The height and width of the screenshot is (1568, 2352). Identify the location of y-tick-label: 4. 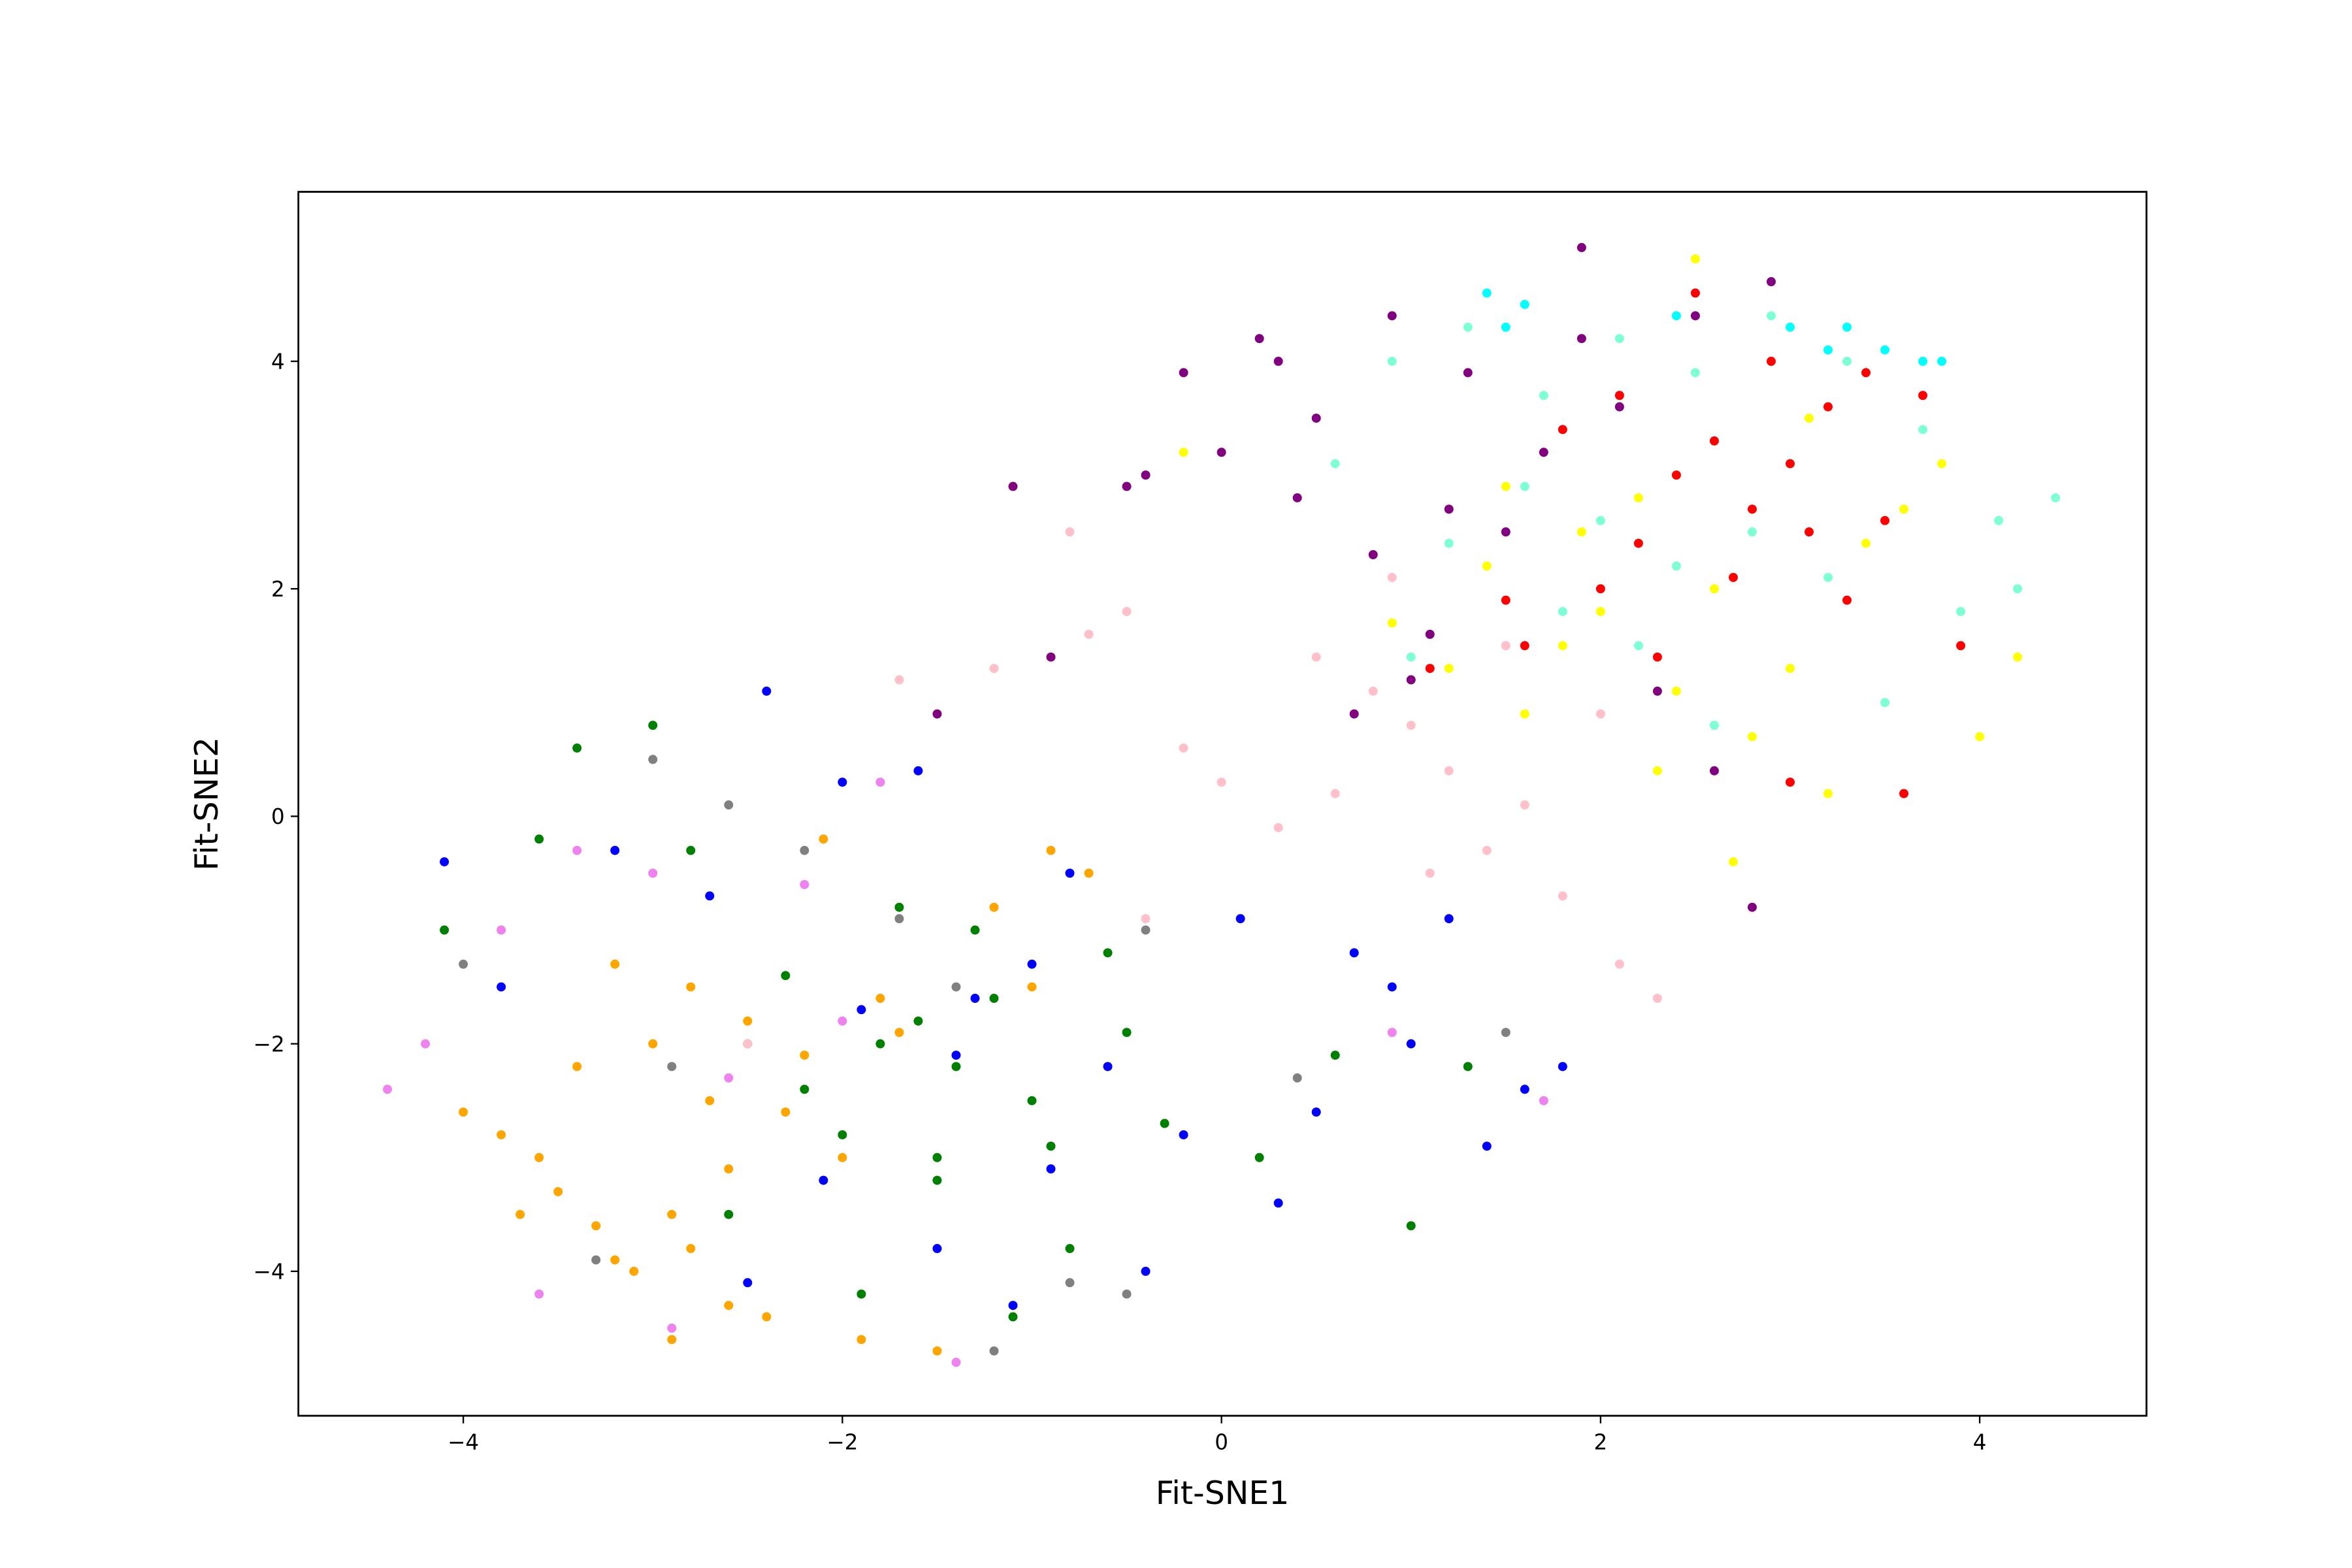
(278, 362).